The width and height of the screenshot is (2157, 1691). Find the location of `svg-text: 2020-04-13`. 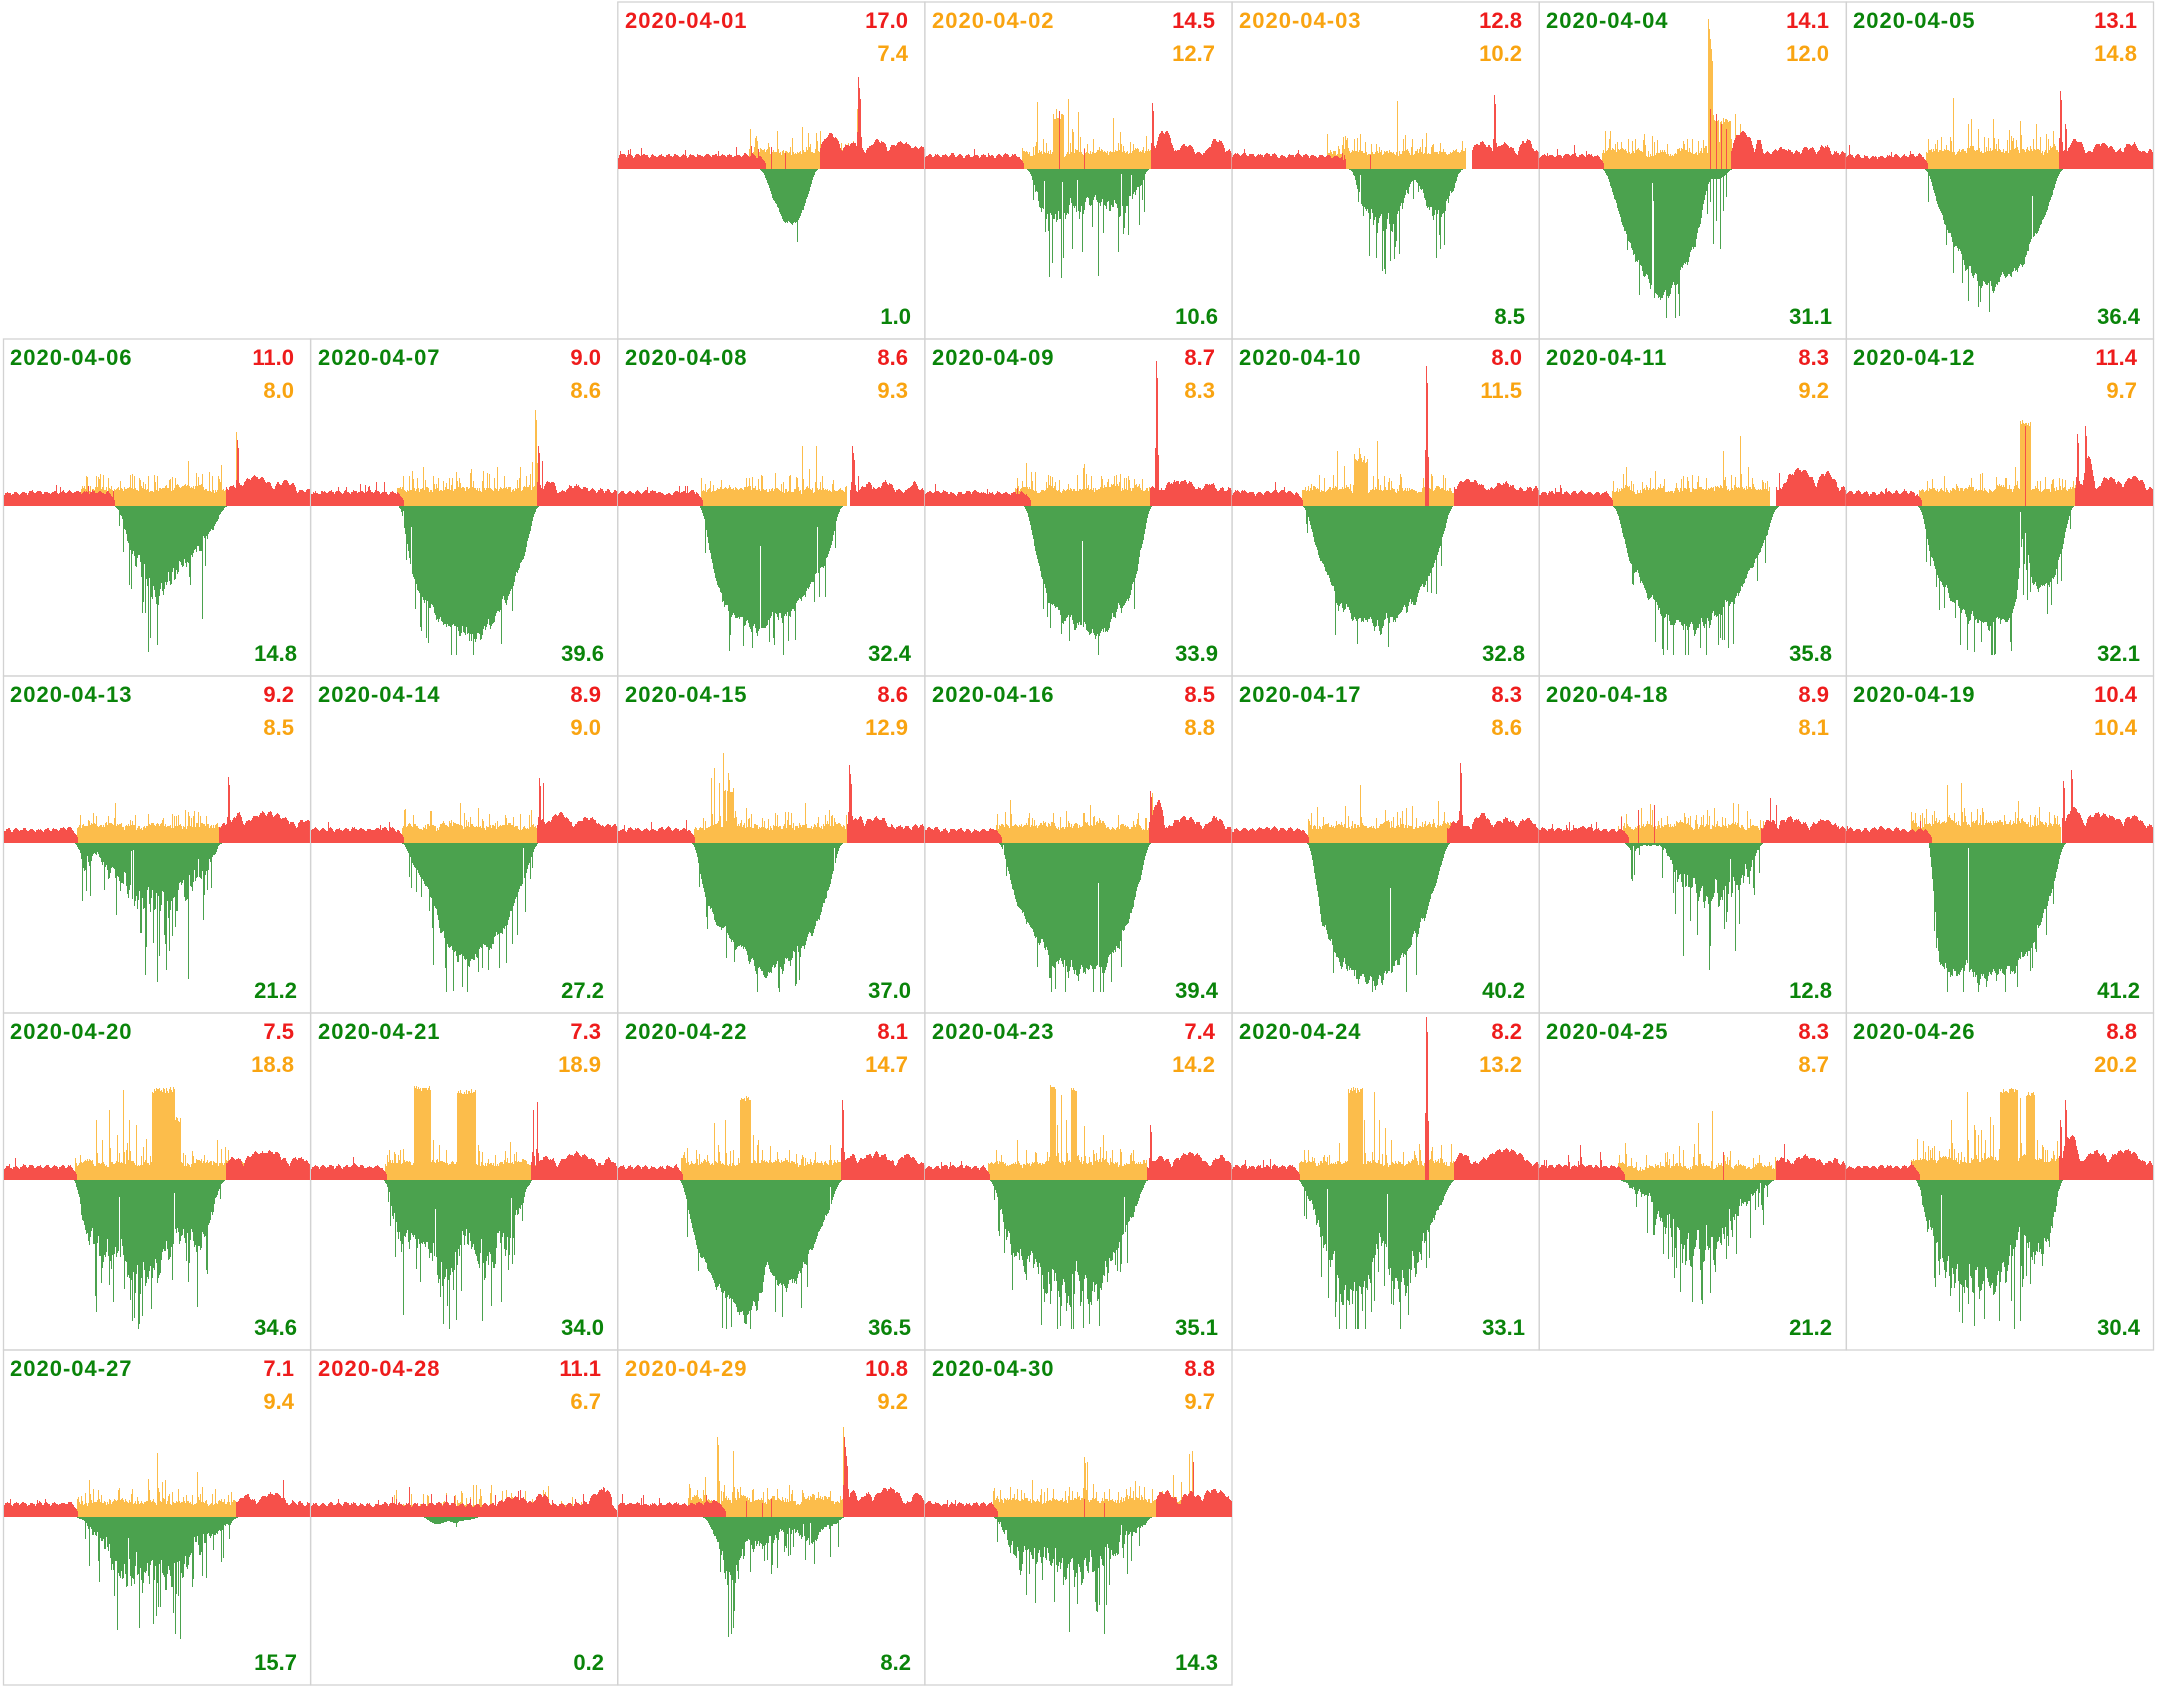

svg-text: 2020-04-13 is located at coordinates (71, 694).